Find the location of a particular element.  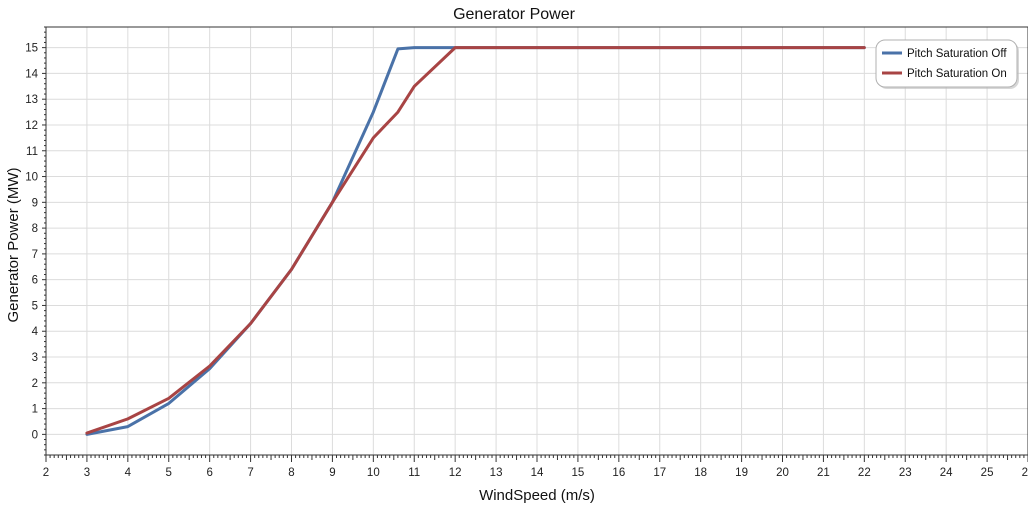

y-tick-label: 13 is located at coordinates (31, 100).